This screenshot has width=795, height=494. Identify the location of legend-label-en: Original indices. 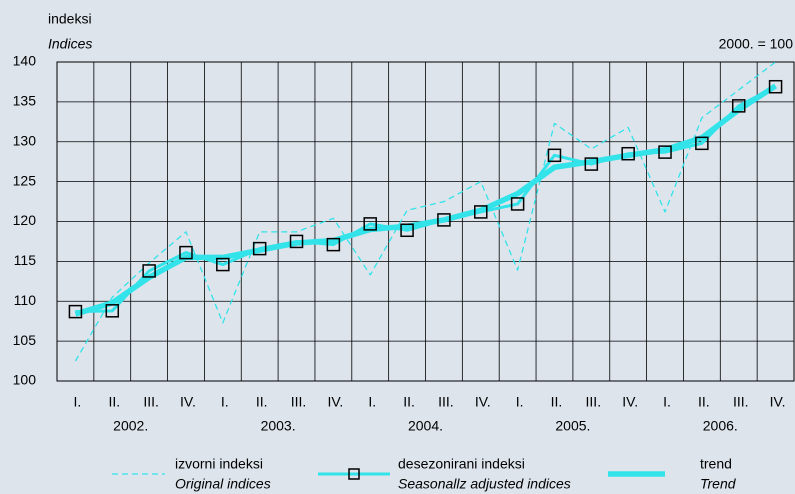
(223, 484).